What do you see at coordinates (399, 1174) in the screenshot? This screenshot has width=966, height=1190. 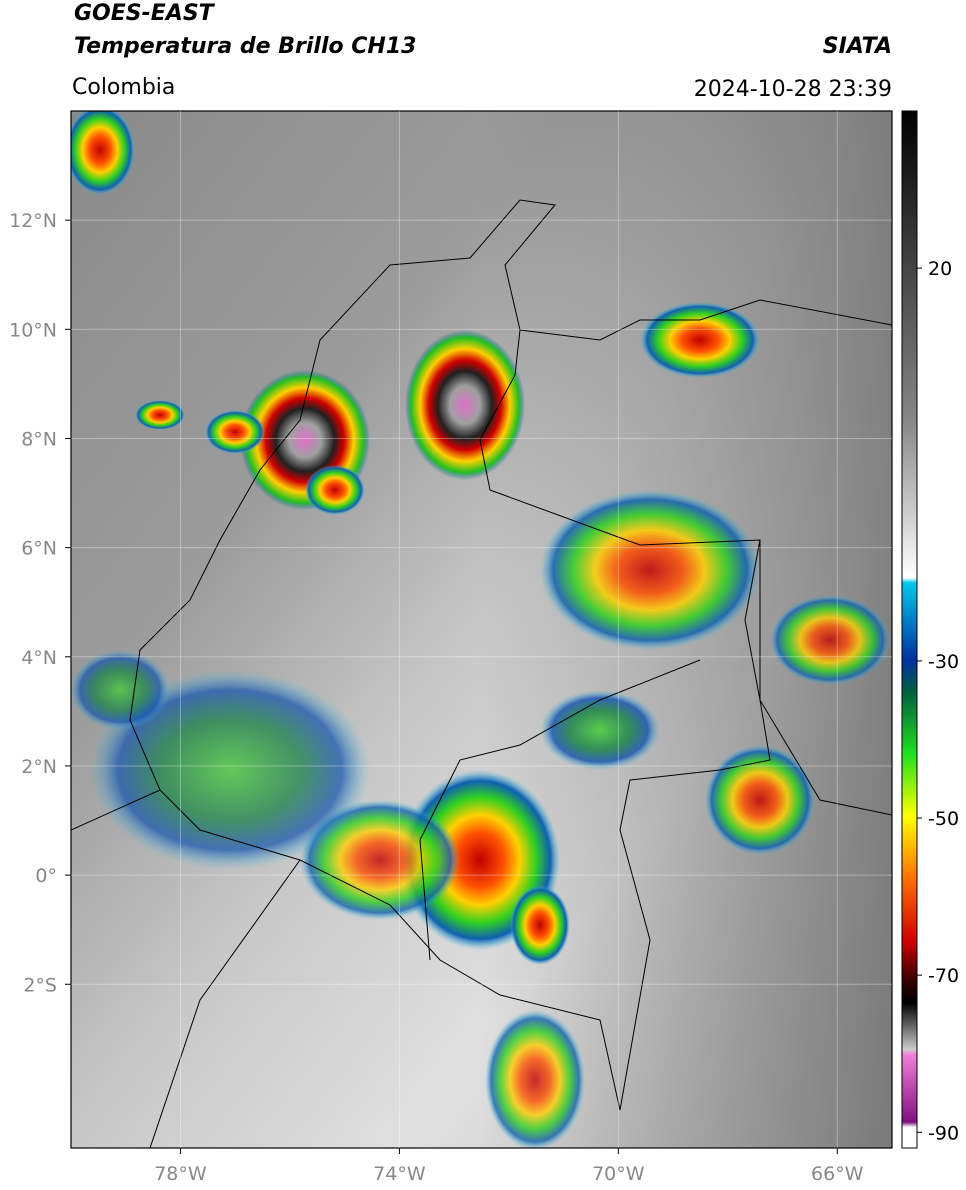 I see `x-tick-label: 74°W` at bounding box center [399, 1174].